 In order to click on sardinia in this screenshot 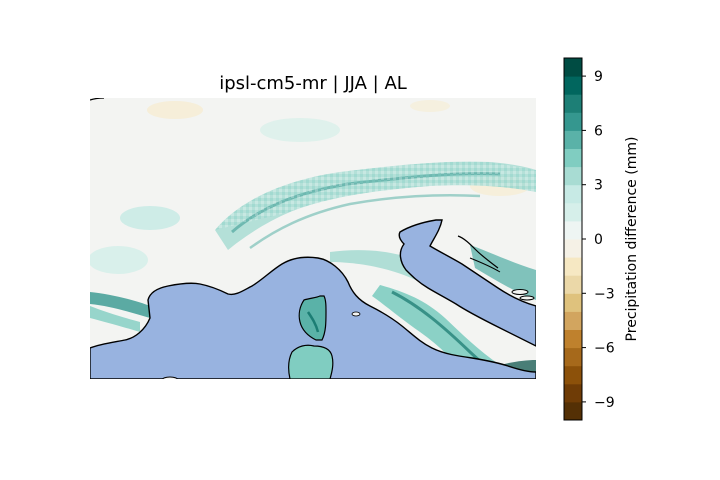, I will do `click(311, 361)`.